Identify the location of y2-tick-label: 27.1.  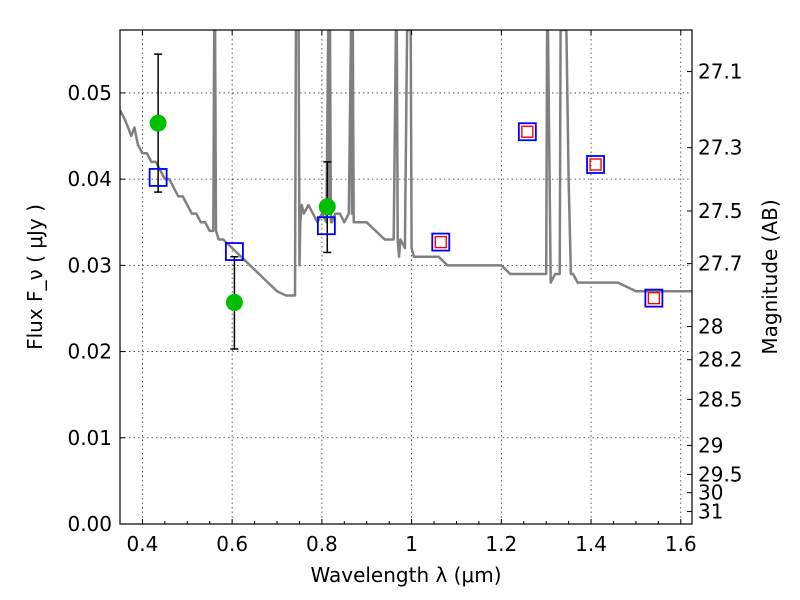
(720, 72).